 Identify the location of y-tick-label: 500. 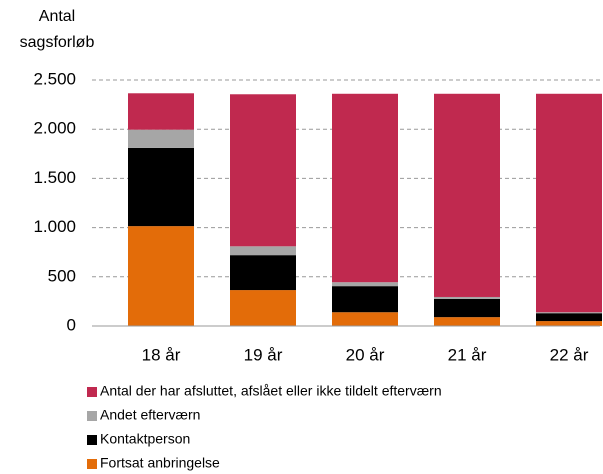
(62, 275).